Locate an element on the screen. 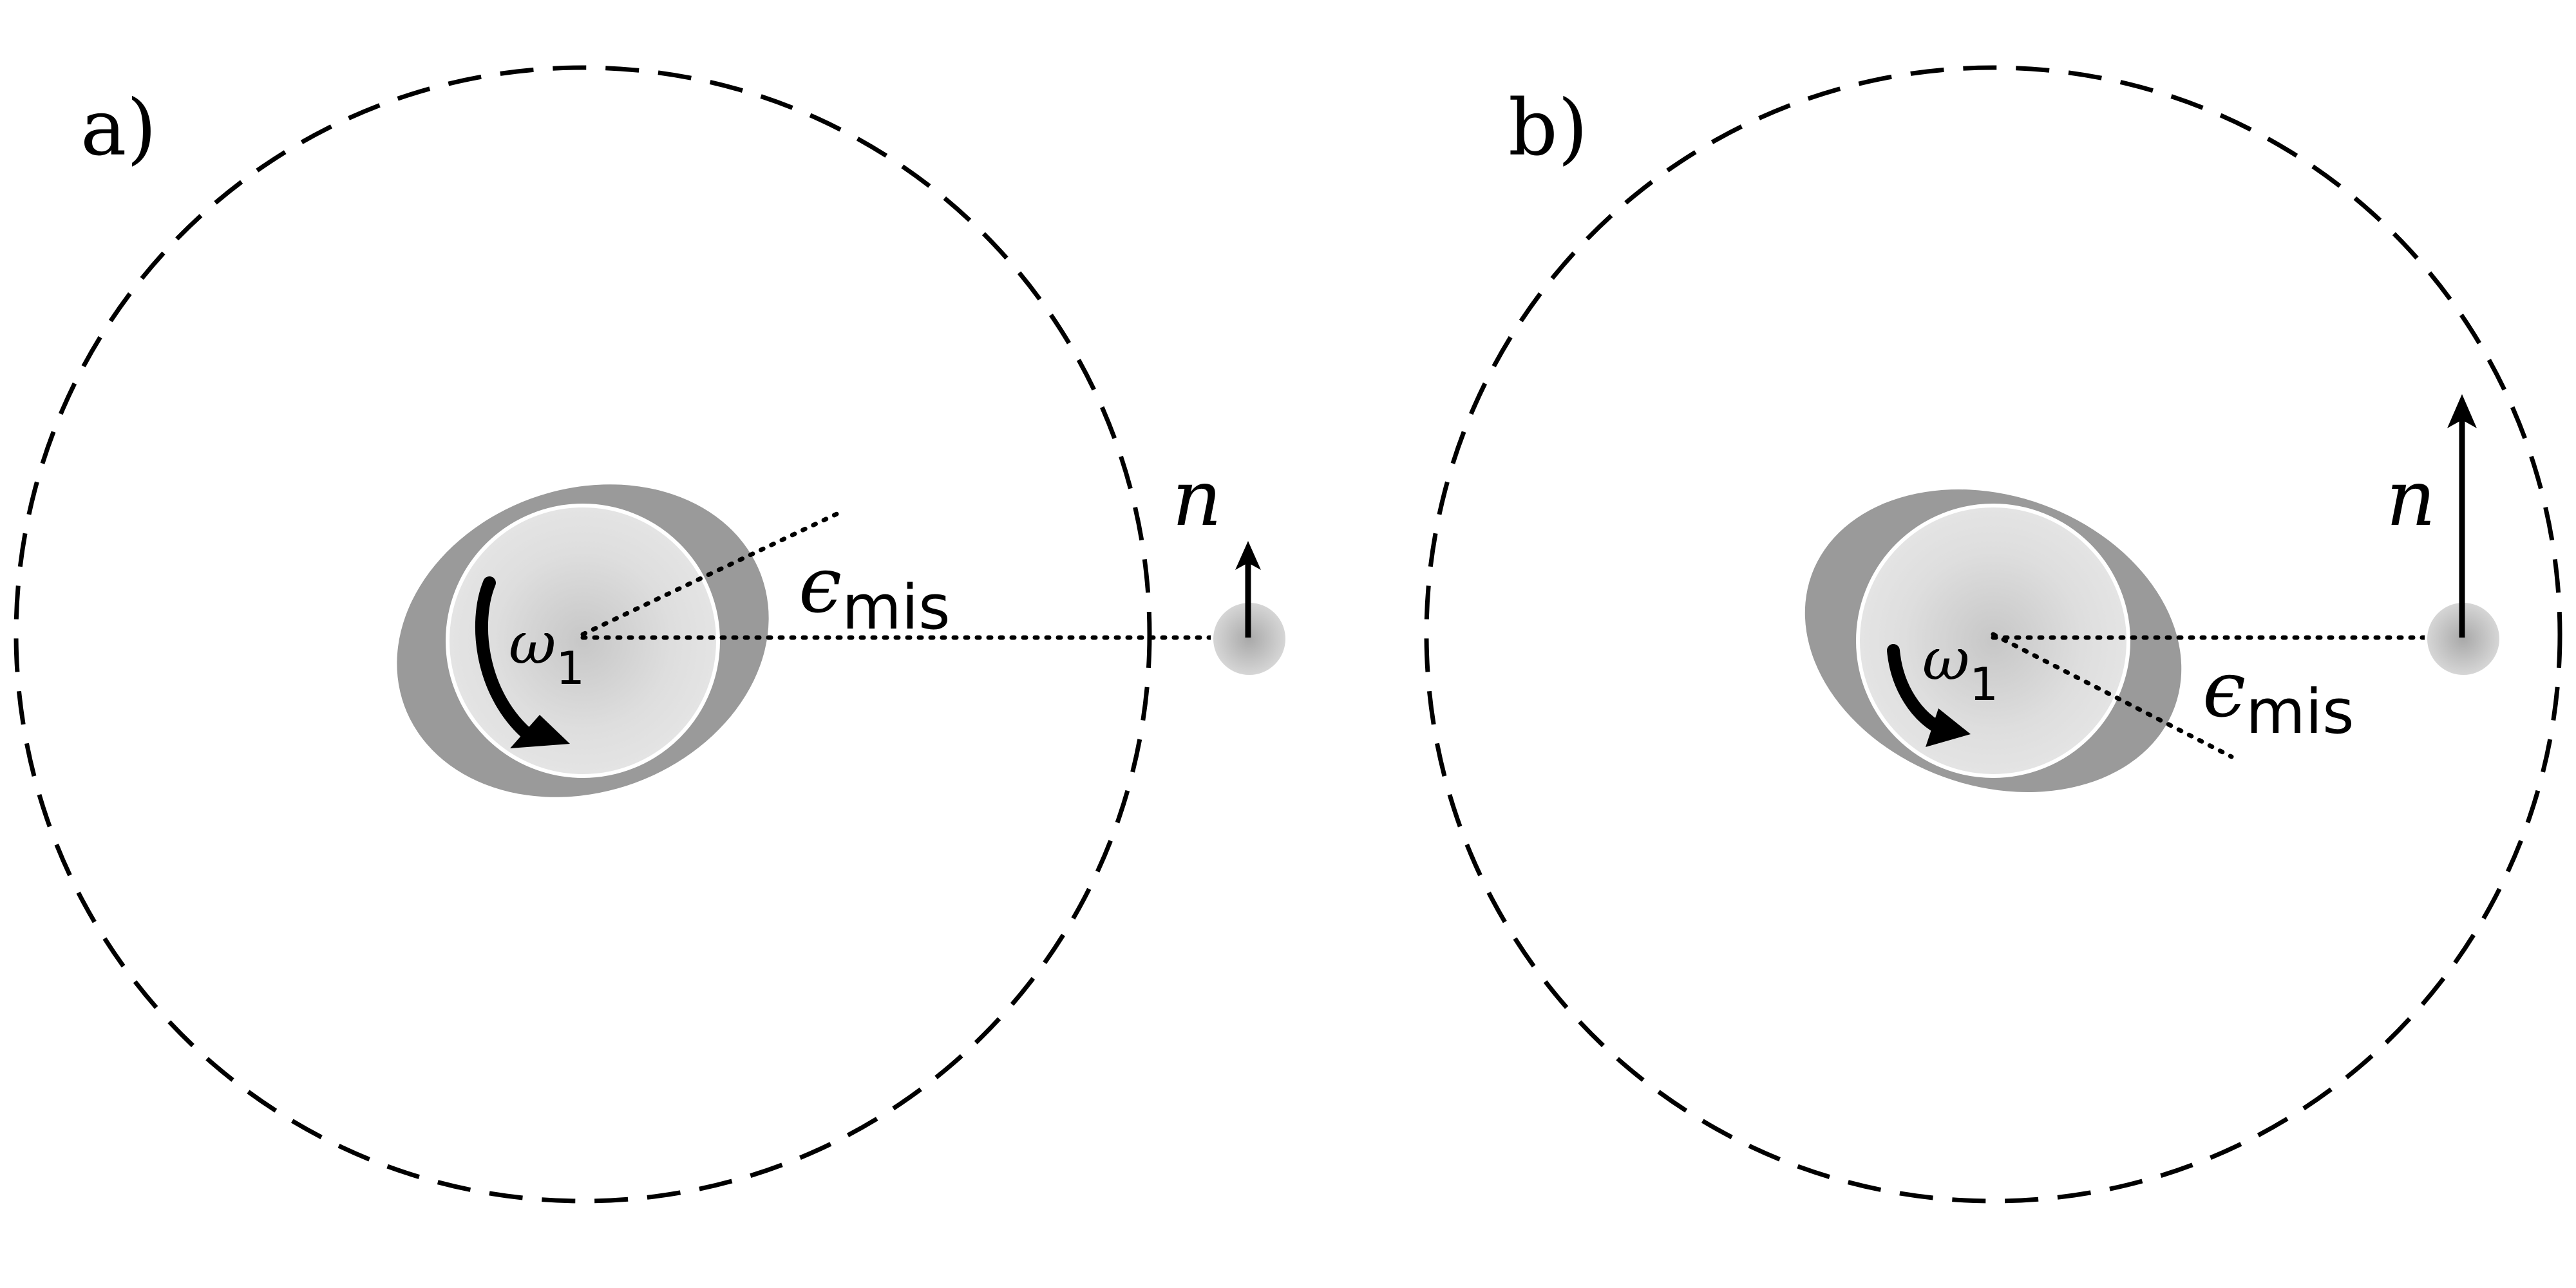 Image resolution: width=2576 pixels, height=1288 pixels. panel-b-bulge-axis-dotted is located at coordinates (2112, 695).